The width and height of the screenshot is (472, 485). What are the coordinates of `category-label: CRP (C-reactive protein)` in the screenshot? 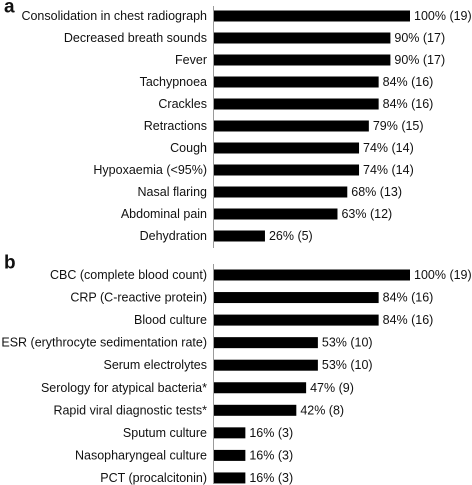 It's located at (138, 298).